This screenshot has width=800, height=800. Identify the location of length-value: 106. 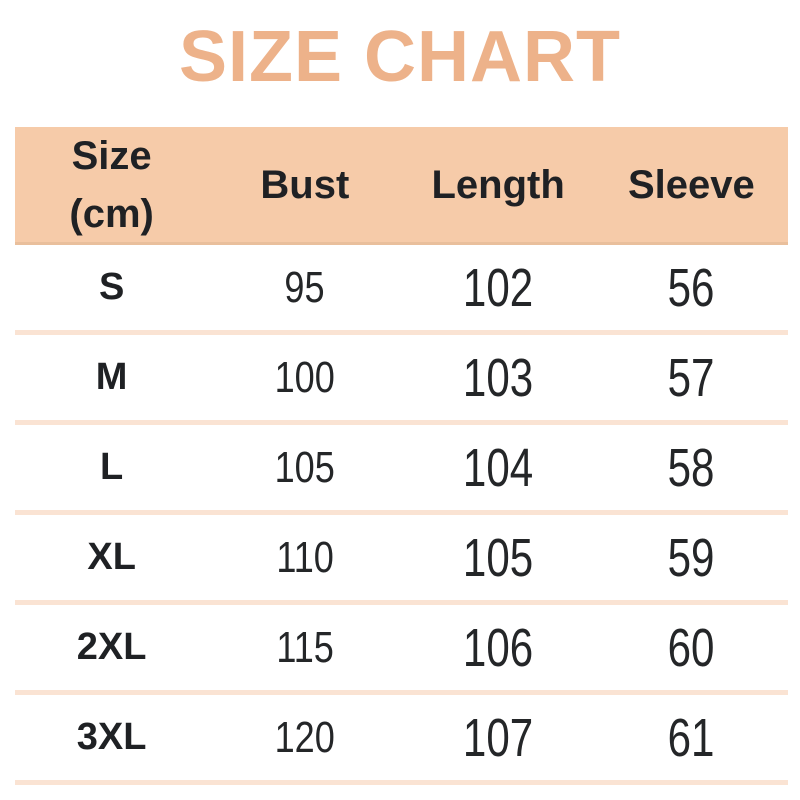
(498, 647).